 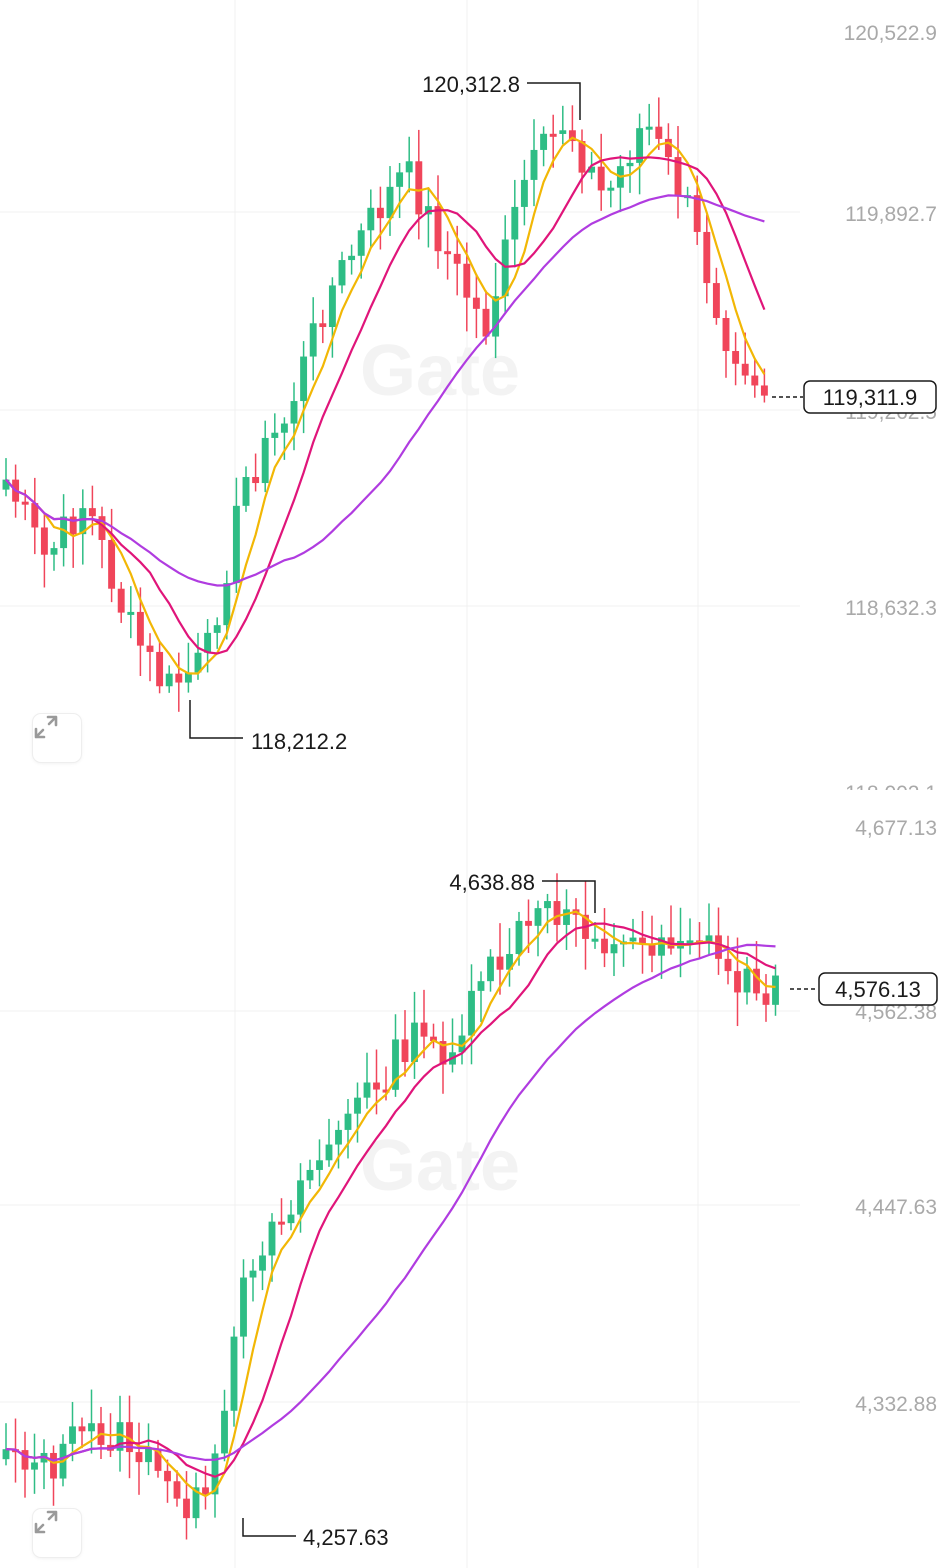 I want to click on low-marker: 118,212.2, so click(x=268, y=727).